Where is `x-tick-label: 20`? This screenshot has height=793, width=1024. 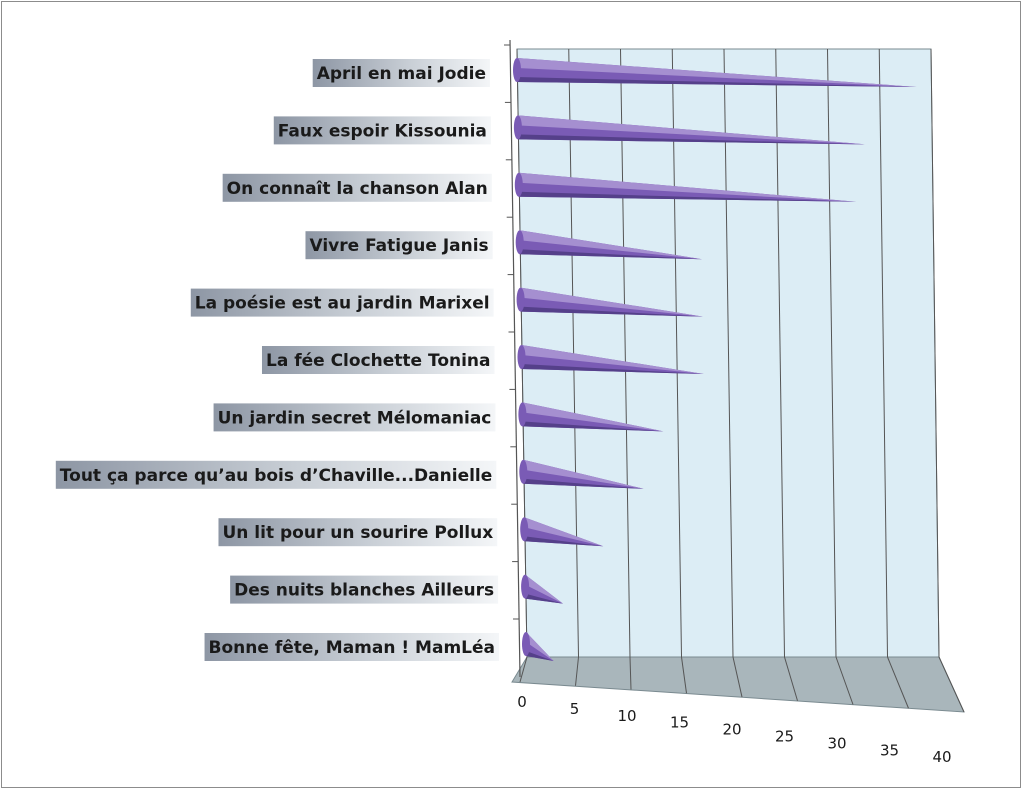
x-tick-label: 20 is located at coordinates (731, 730).